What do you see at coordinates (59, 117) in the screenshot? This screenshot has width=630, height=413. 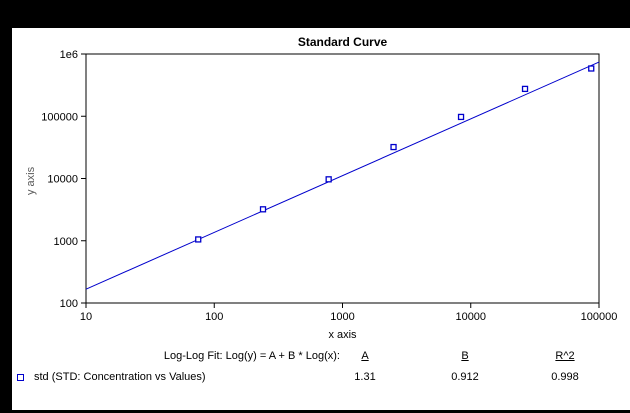 I see `y-tick-label: 100000` at bounding box center [59, 117].